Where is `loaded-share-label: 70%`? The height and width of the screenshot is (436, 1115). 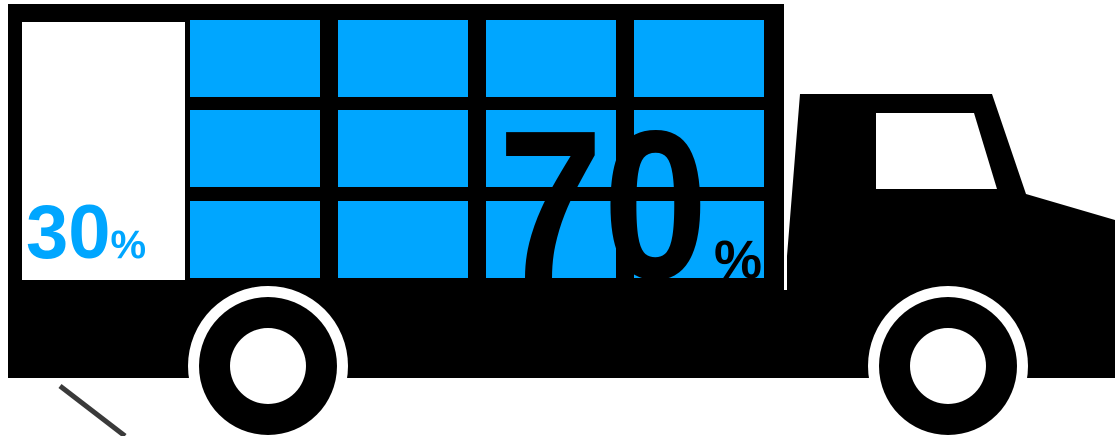 loaded-share-label: 70% is located at coordinates (630, 204).